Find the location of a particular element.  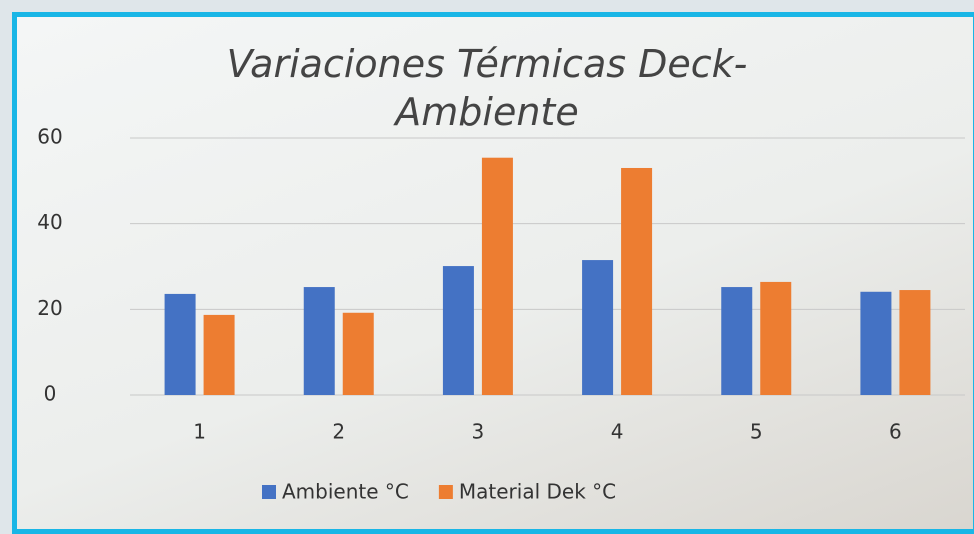

x-tick-label: 5 is located at coordinates (756, 432).